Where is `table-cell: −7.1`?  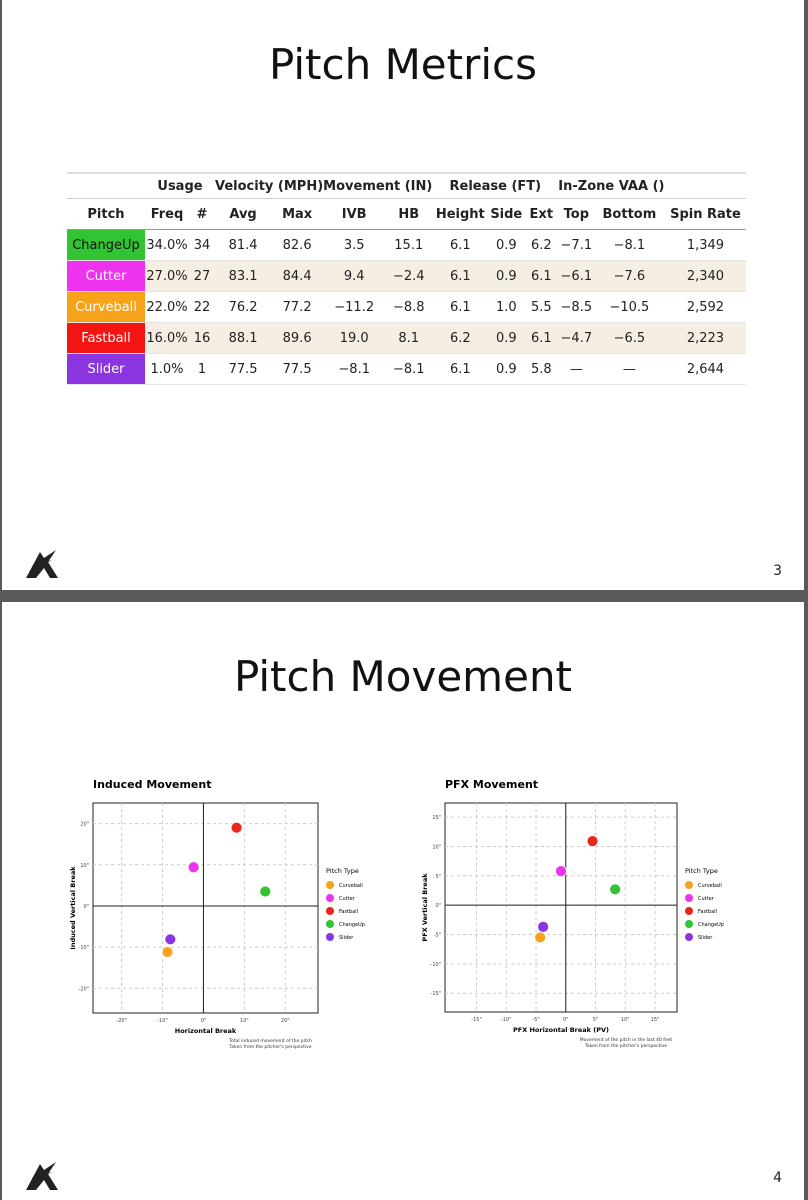 table-cell: −7.1 is located at coordinates (576, 245).